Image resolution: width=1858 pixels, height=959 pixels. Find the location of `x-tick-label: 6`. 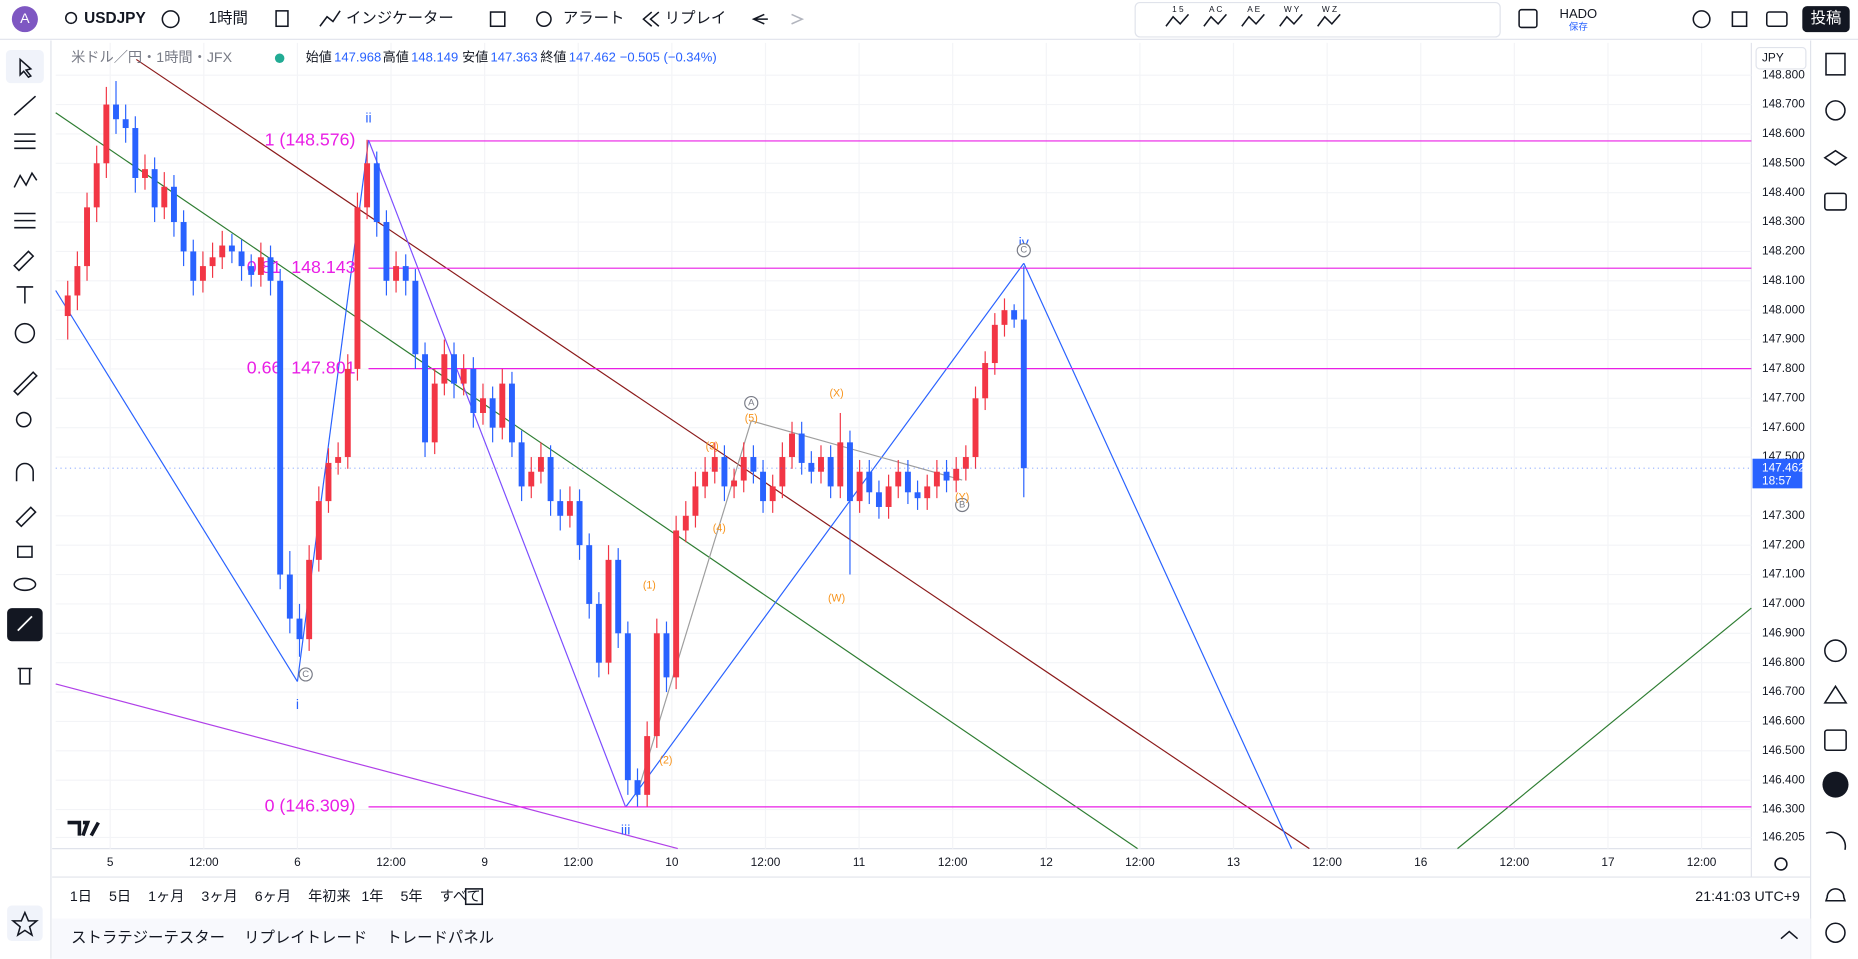

x-tick-label: 6 is located at coordinates (297, 862).